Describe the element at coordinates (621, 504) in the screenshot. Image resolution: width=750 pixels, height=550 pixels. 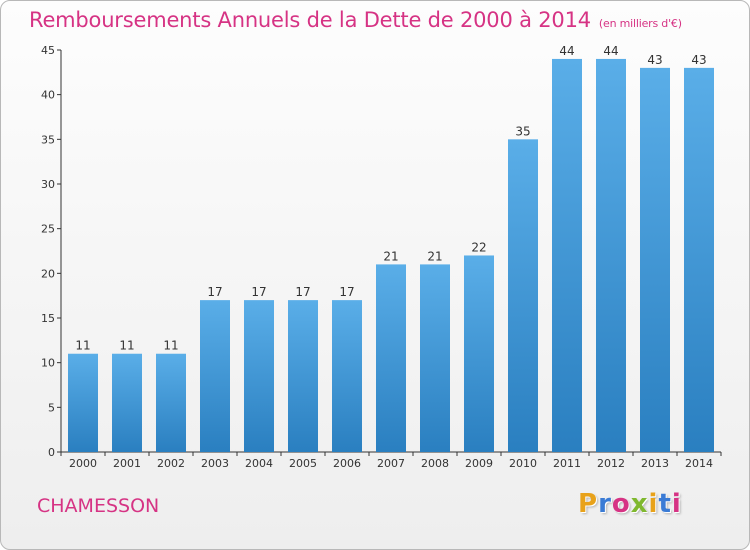
I see `logo-letter: o` at that location.